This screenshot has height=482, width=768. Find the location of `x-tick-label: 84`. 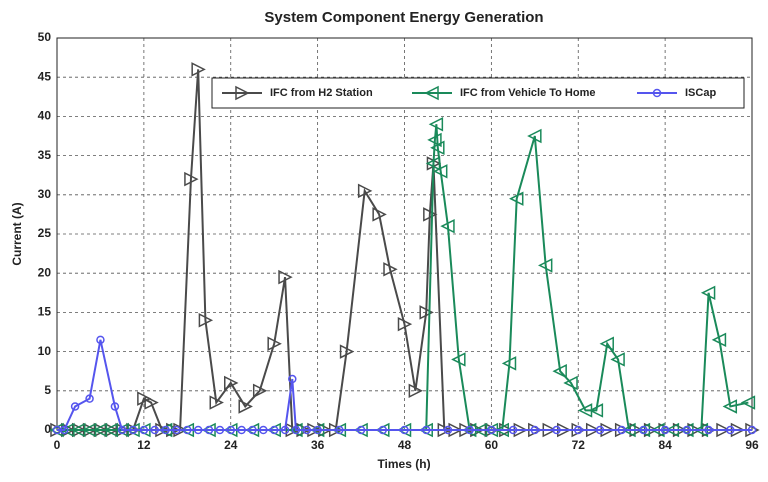

x-tick-label: 84 is located at coordinates (665, 445).